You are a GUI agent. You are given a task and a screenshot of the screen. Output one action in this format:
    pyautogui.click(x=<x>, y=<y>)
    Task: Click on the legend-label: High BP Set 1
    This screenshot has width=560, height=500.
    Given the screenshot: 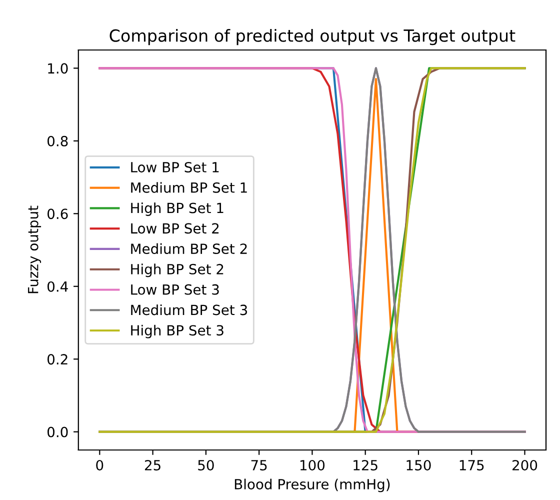 What is the action you would take?
    pyautogui.click(x=177, y=209)
    